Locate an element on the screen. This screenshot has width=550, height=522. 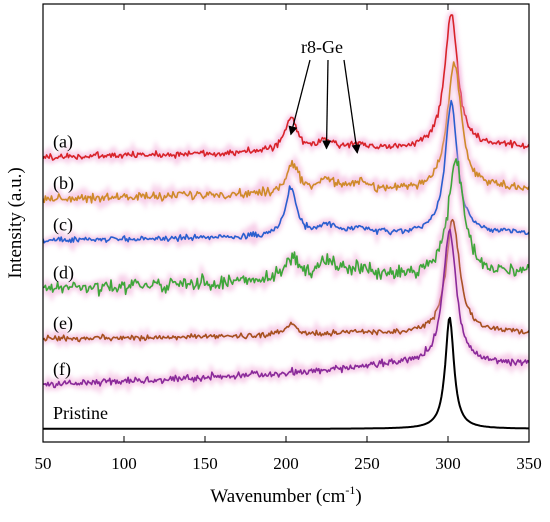
series-label: (e) is located at coordinates (63, 323).